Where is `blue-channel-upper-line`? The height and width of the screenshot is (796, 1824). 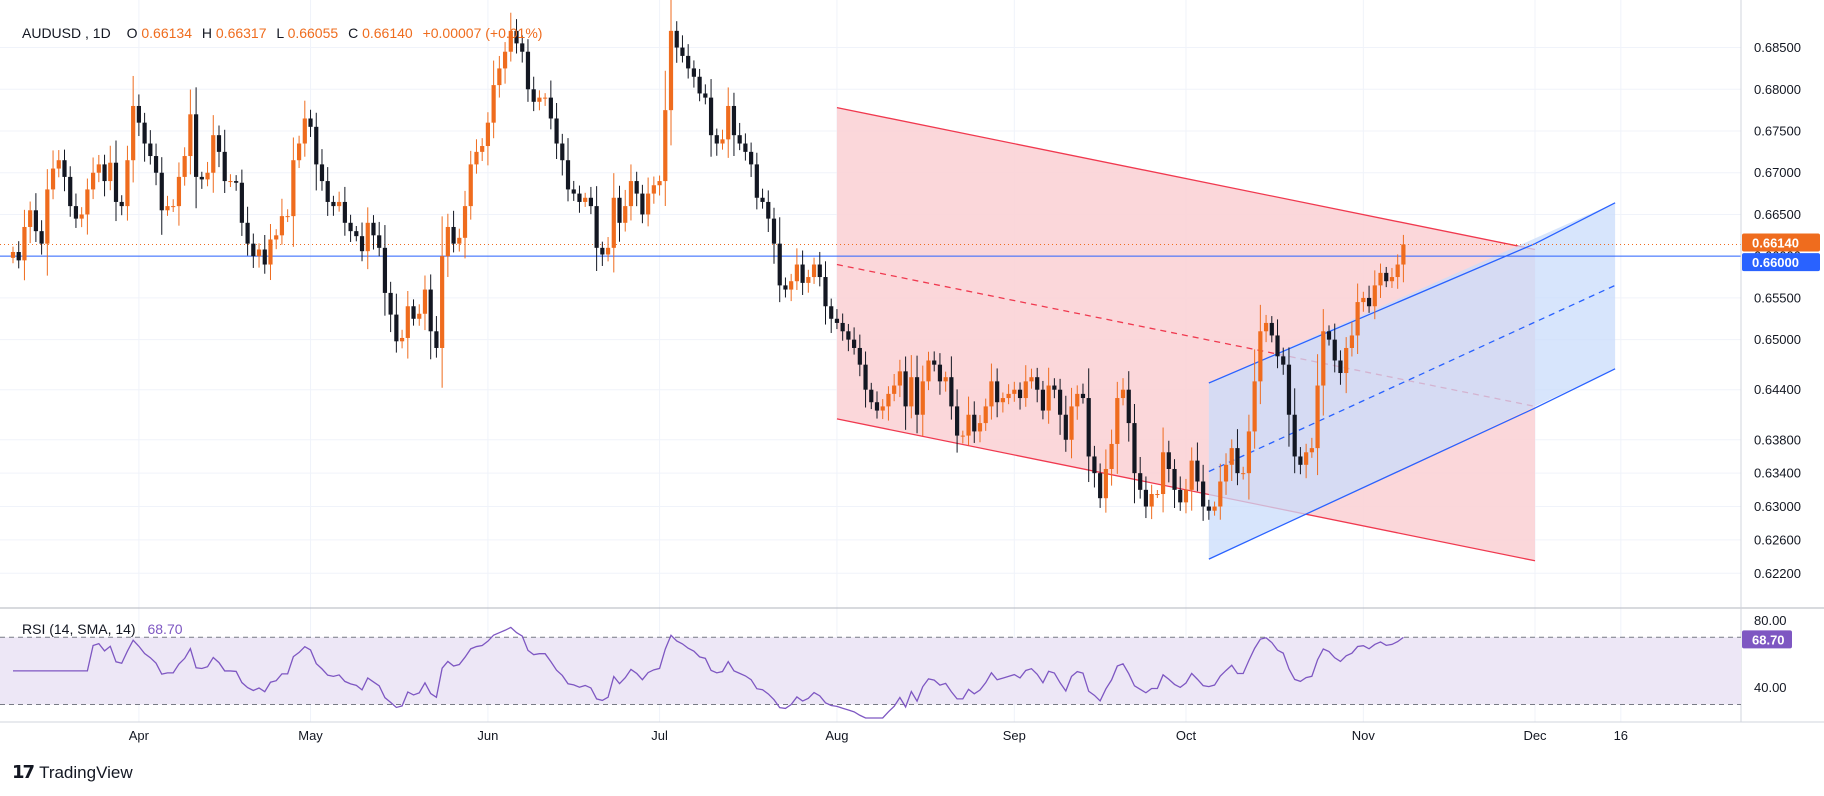
blue-channel-upper-line is located at coordinates (1412, 293).